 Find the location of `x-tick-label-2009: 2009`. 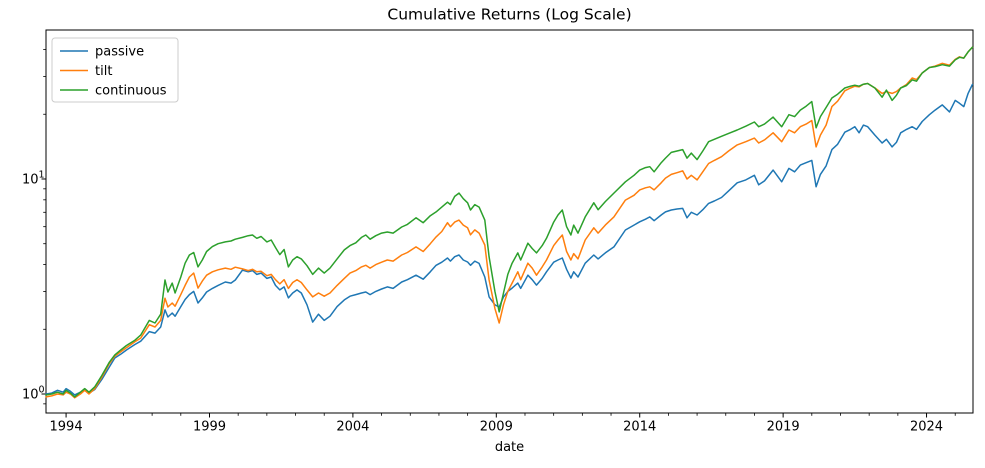

x-tick-label-2009: 2009 is located at coordinates (496, 427).